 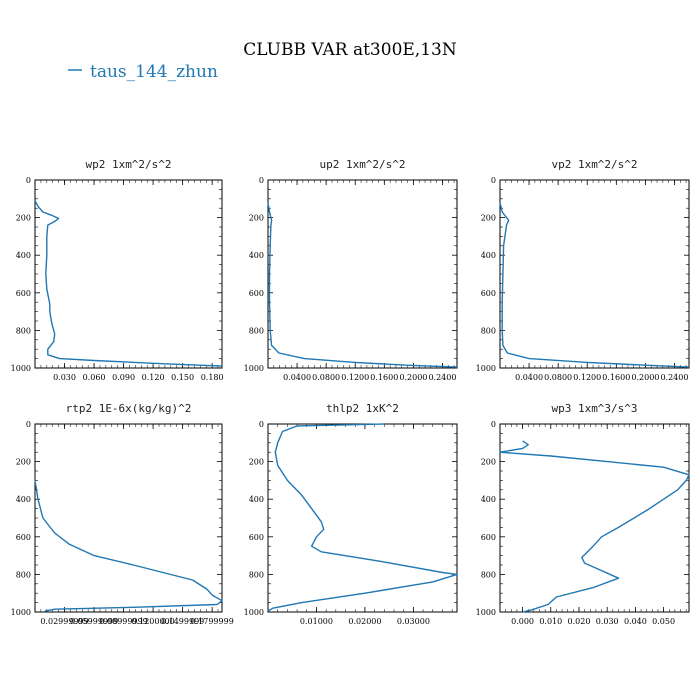 What do you see at coordinates (182, 621) in the screenshot?
I see `x-tick-label: 0.1499999` at bounding box center [182, 621].